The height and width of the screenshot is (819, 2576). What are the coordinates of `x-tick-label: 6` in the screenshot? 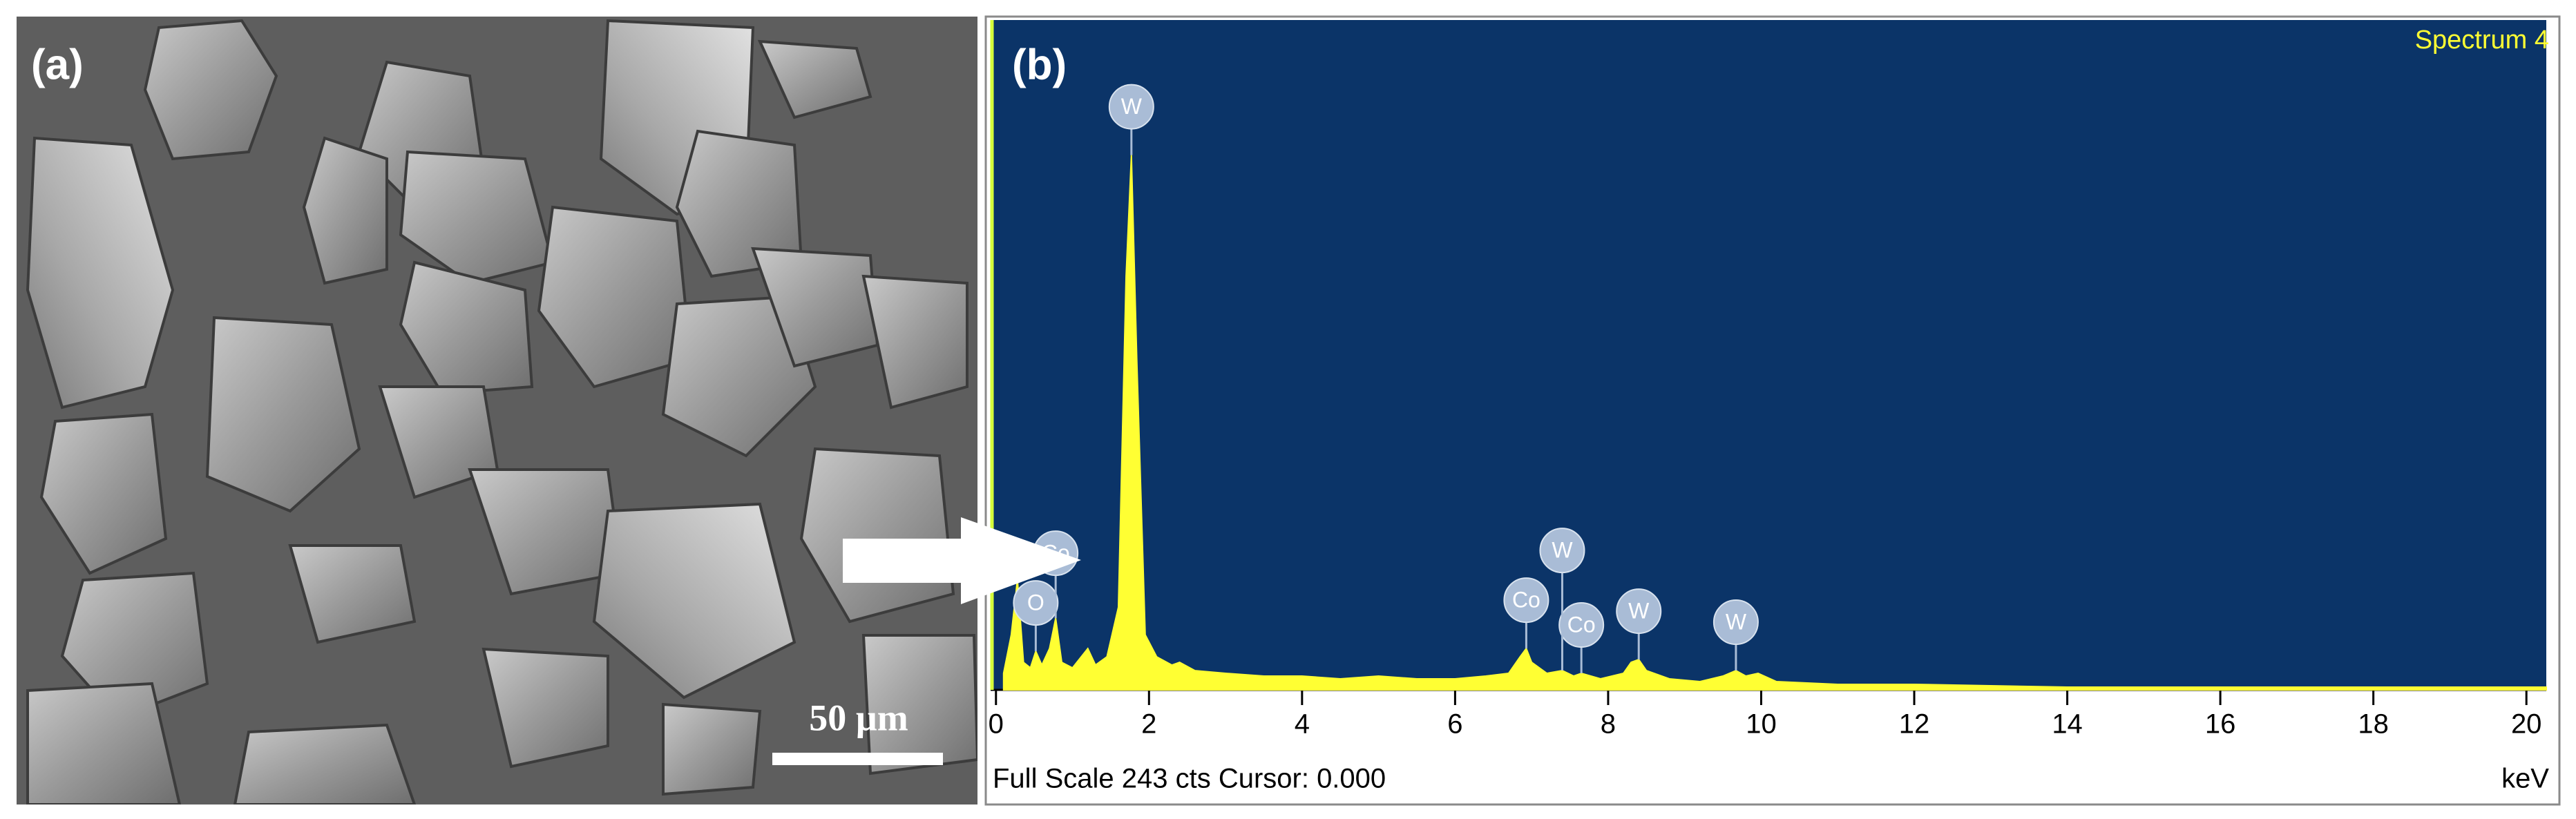 It's located at (1454, 724).